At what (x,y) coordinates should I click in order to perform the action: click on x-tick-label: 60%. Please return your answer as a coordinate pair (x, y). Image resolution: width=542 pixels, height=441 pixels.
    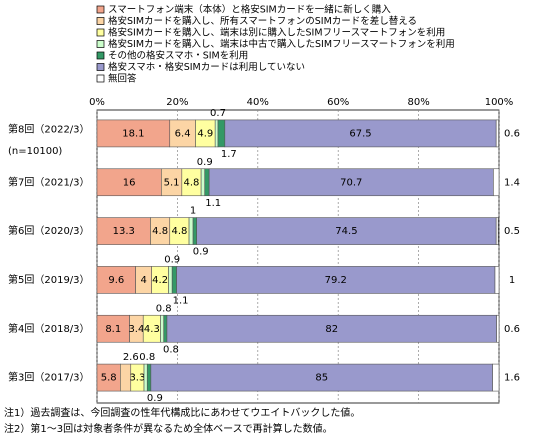
    Looking at the image, I should click on (338, 102).